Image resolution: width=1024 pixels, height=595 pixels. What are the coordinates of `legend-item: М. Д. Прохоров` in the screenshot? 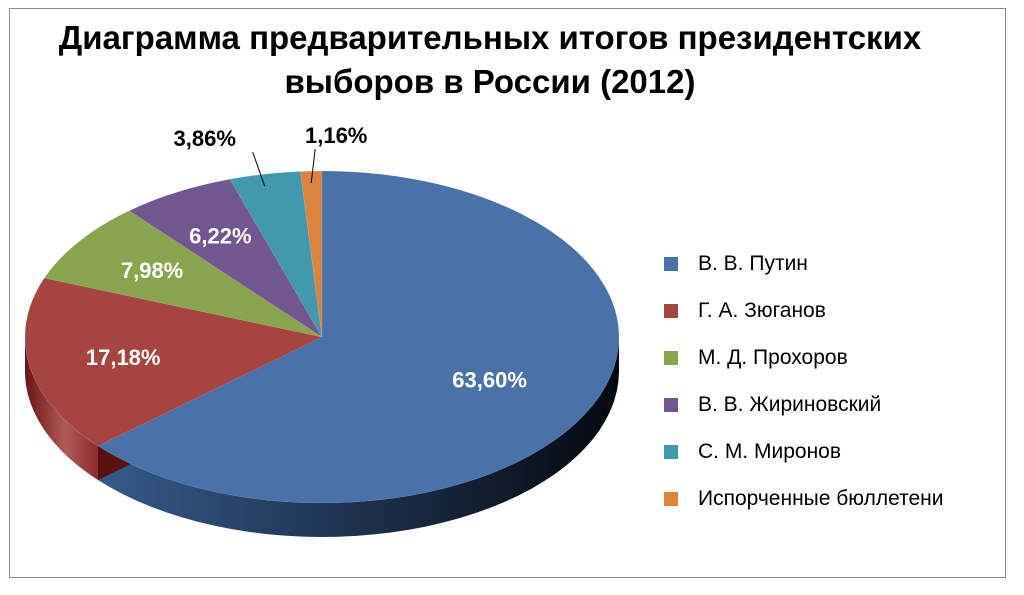 It's located at (803, 357).